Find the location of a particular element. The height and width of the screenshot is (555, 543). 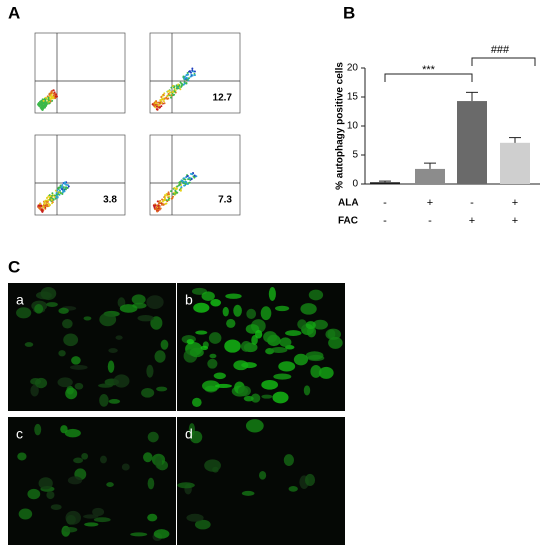

micrograph-label: b is located at coordinates (189, 300).